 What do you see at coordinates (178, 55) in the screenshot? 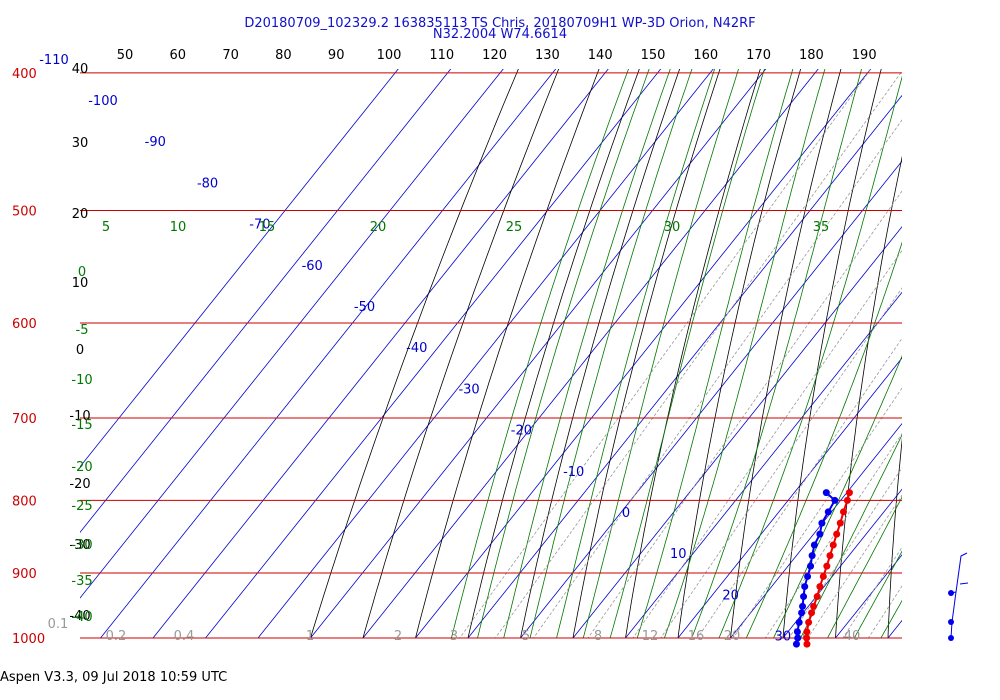
I see `top-scale-label: 60` at bounding box center [178, 55].